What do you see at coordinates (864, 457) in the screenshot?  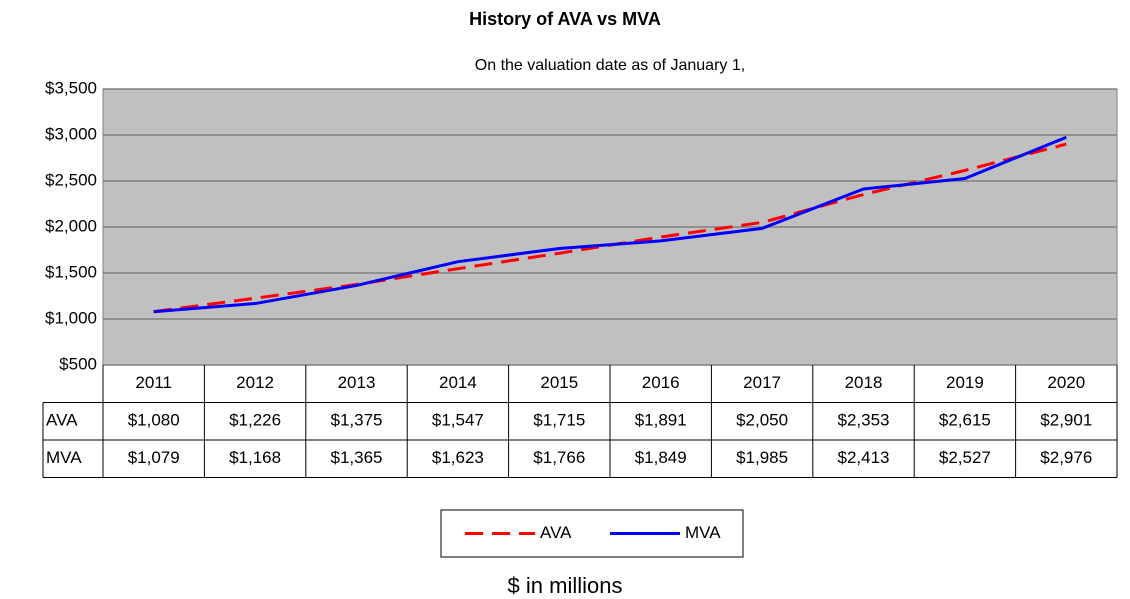 I see `data-table-value: $2,413` at bounding box center [864, 457].